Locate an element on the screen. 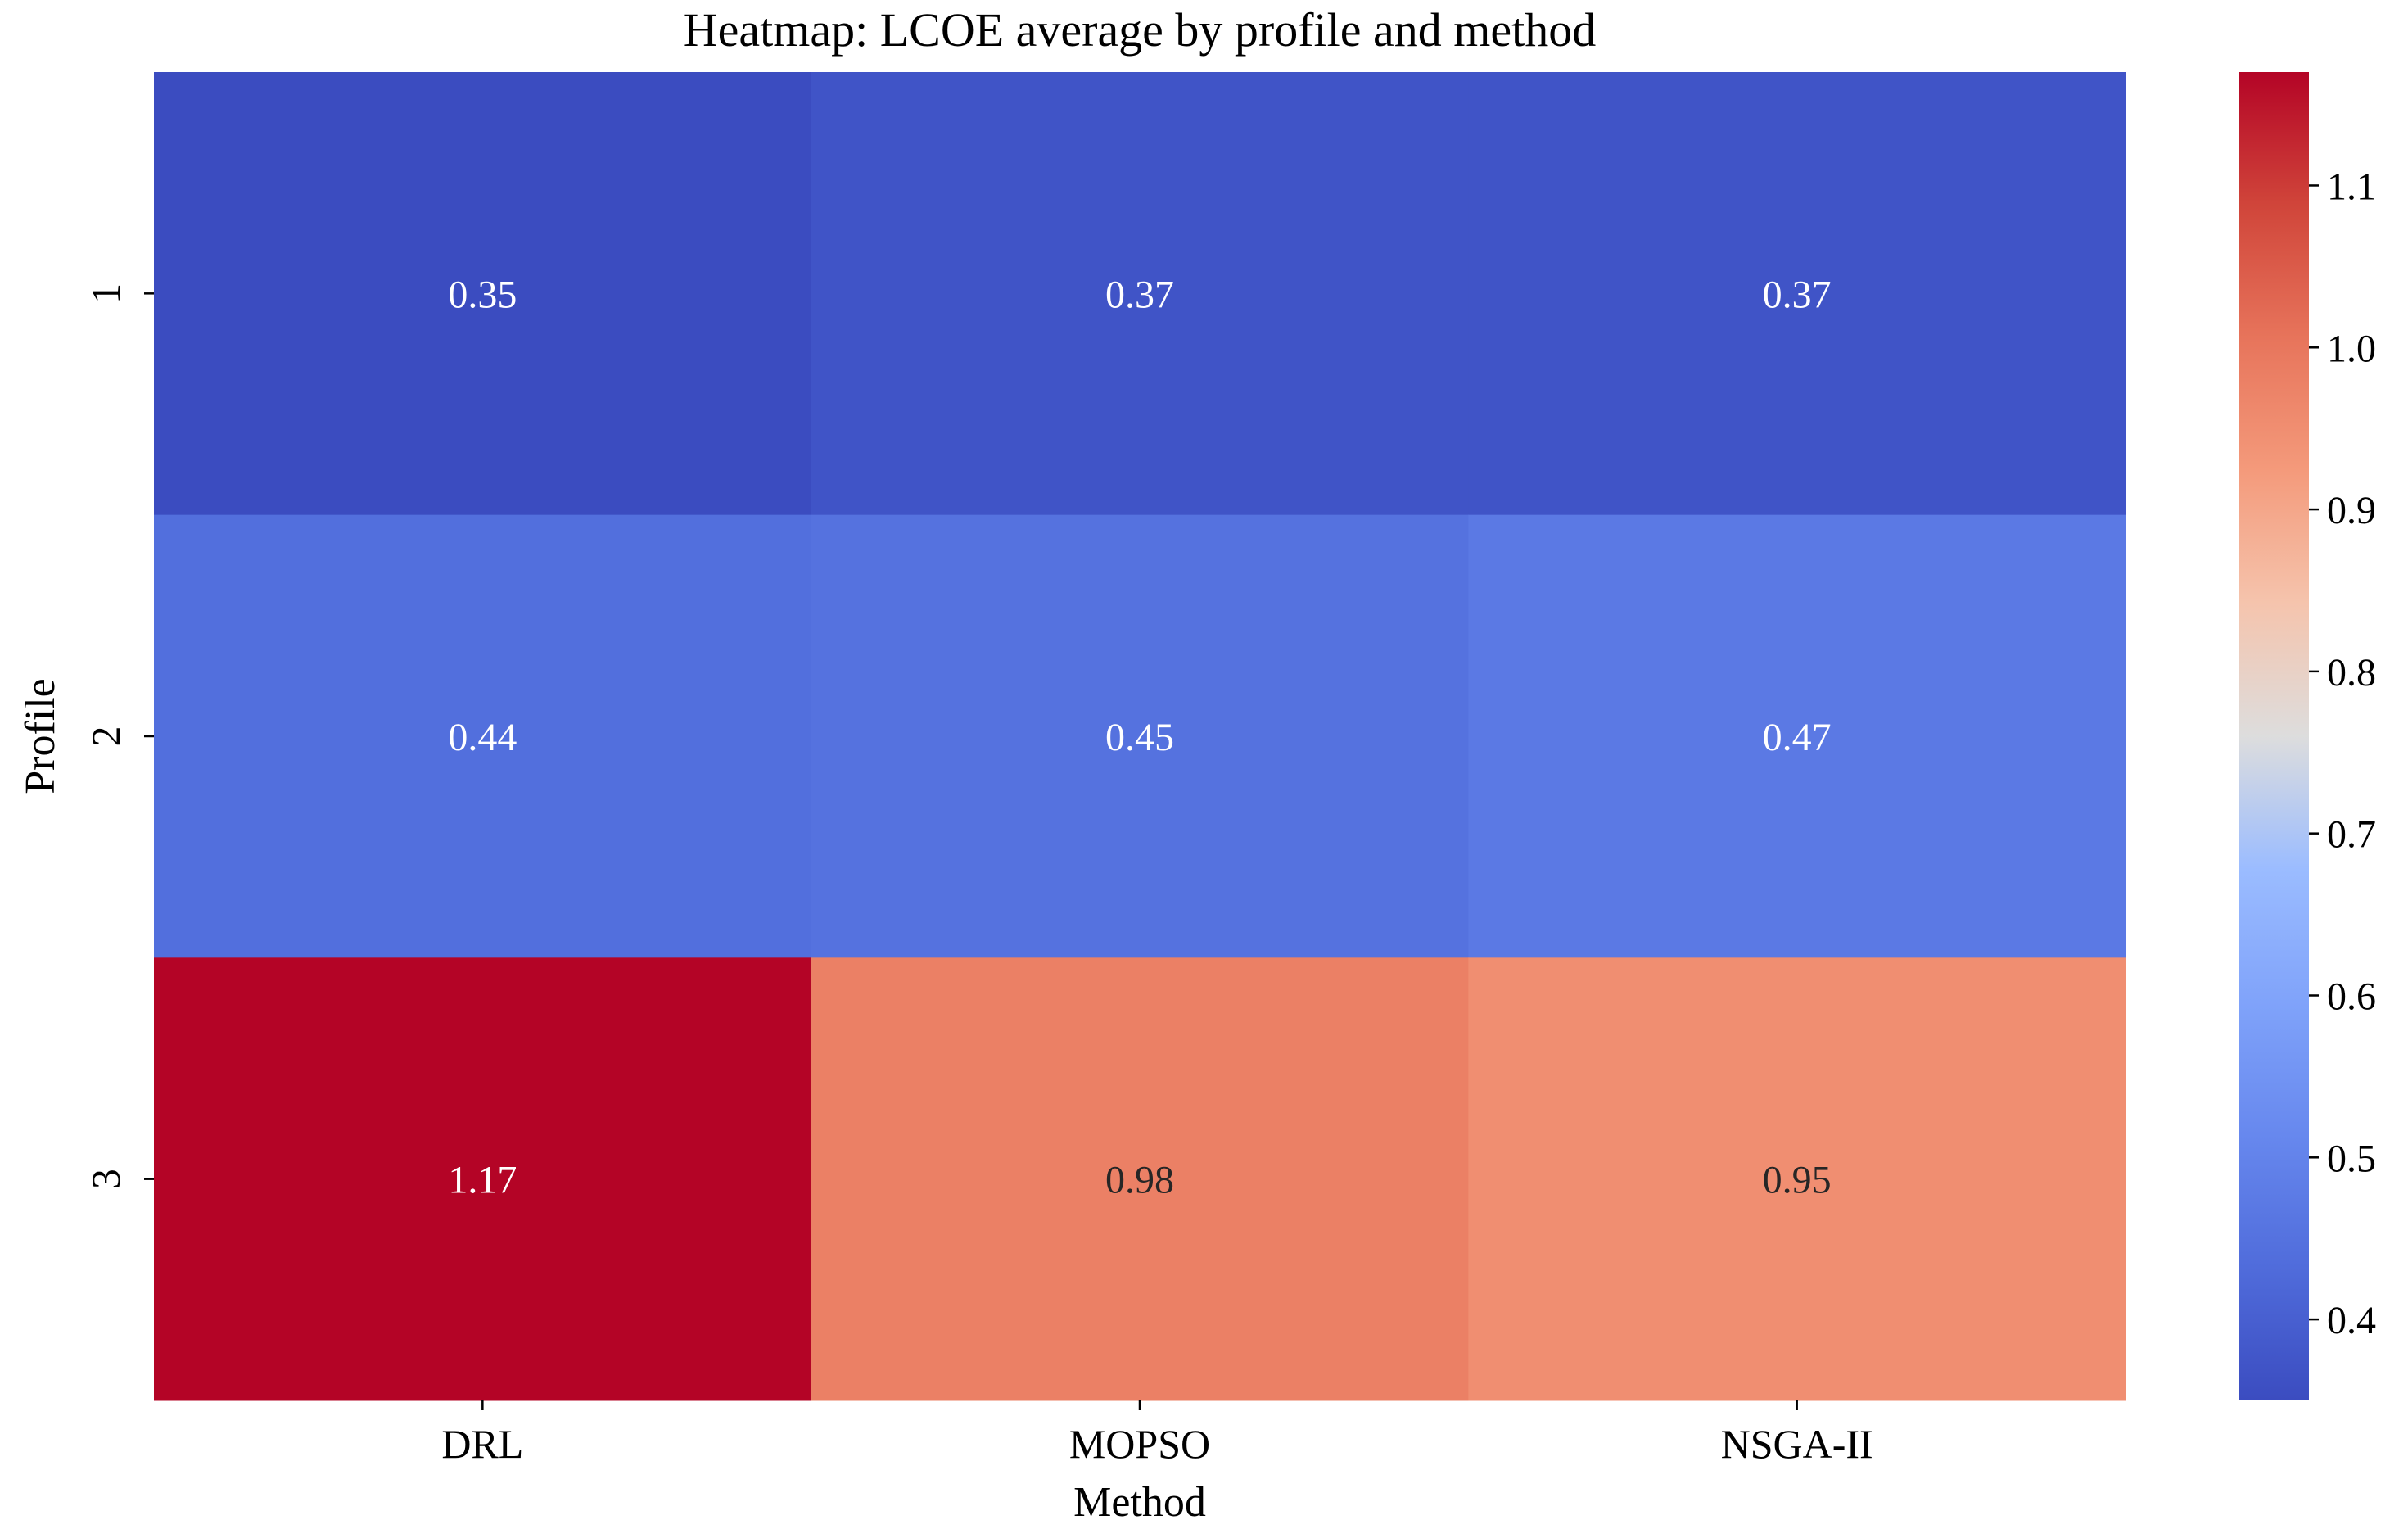 This screenshot has height=1529, width=2408. x-tick-label: MOPSO is located at coordinates (1139, 1444).